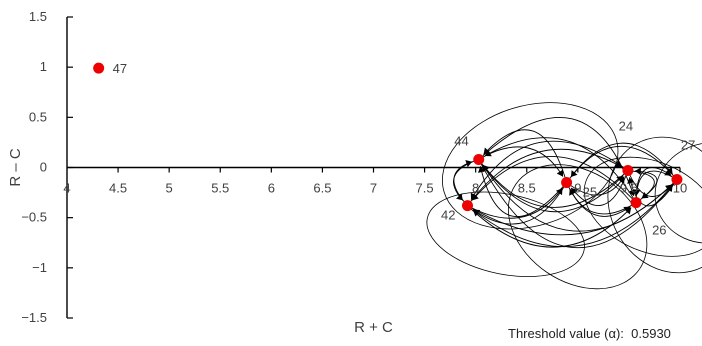 Image resolution: width=702 pixels, height=346 pixels. I want to click on x-tick-label: 9.5, so click(629, 188).